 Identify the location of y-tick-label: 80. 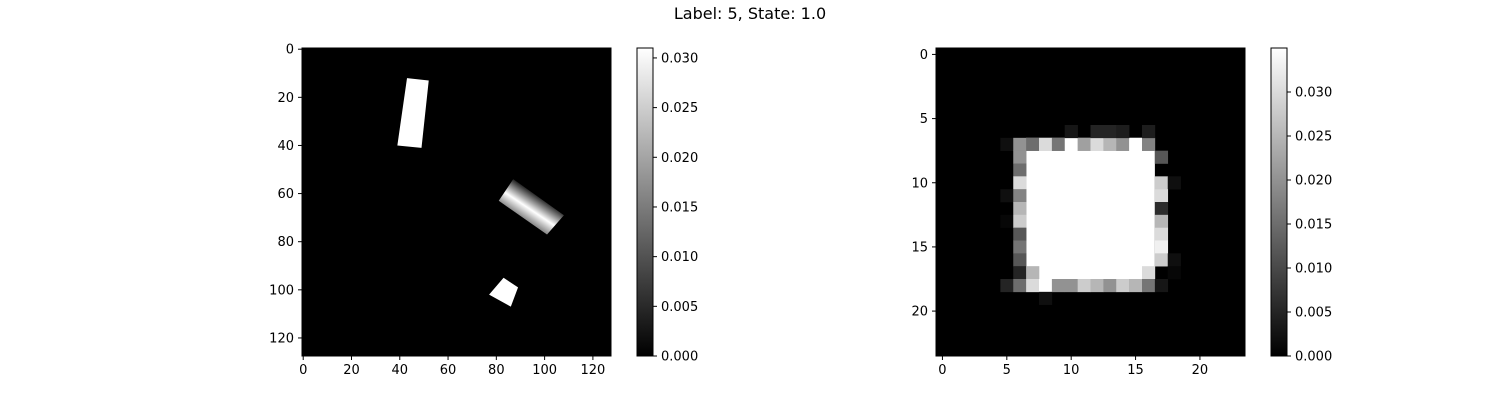
(285, 242).